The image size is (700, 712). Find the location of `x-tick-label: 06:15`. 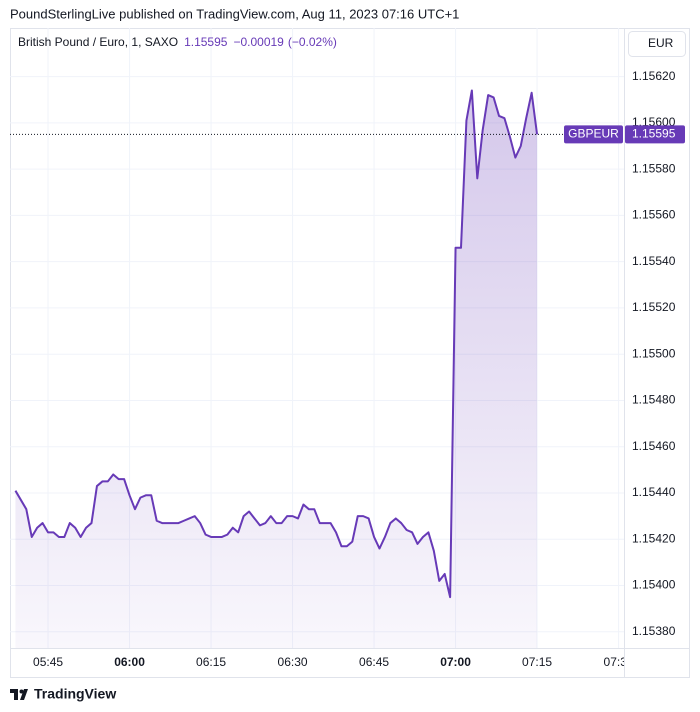

x-tick-label: 06:15 is located at coordinates (211, 662).